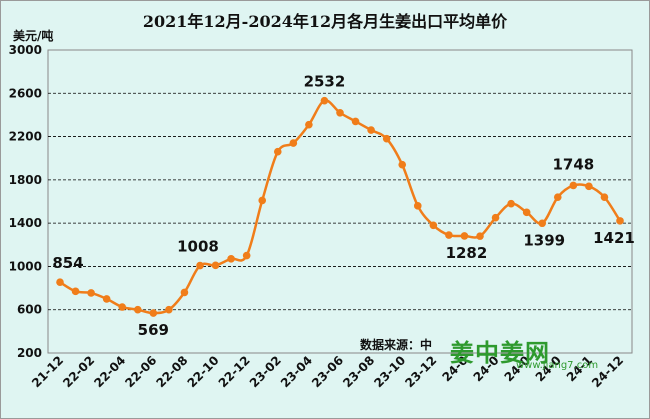 The width and height of the screenshot is (650, 419). I want to click on x-tick-label: 22-10, so click(203, 371).